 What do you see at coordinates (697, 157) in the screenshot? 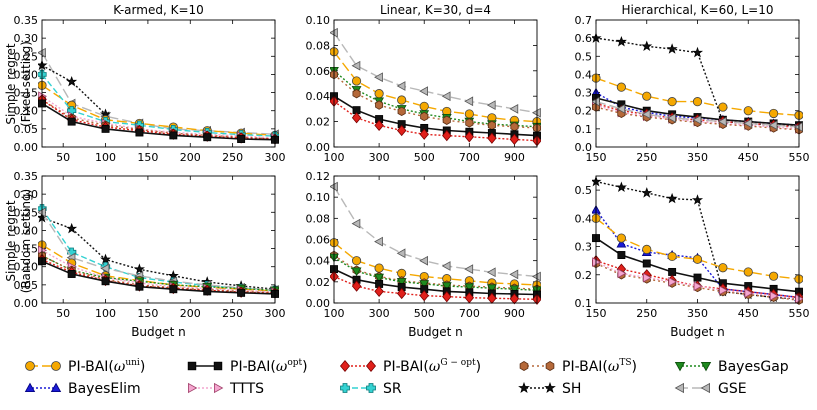
I see `x-tick-label: 350` at bounding box center [697, 157].